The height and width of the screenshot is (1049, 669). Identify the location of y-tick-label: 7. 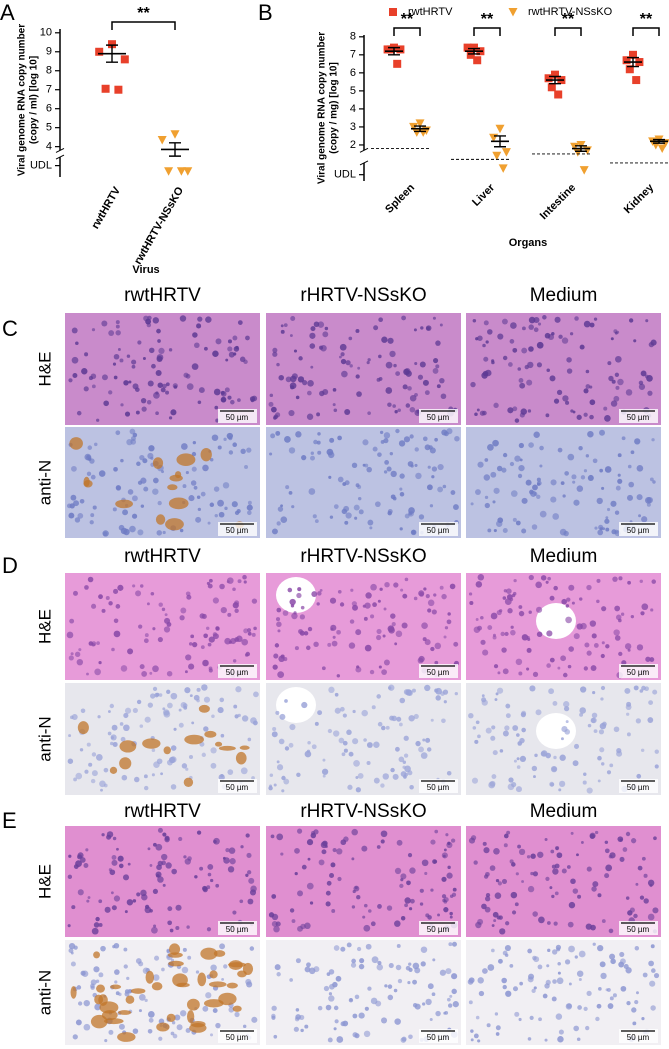
(353, 55).